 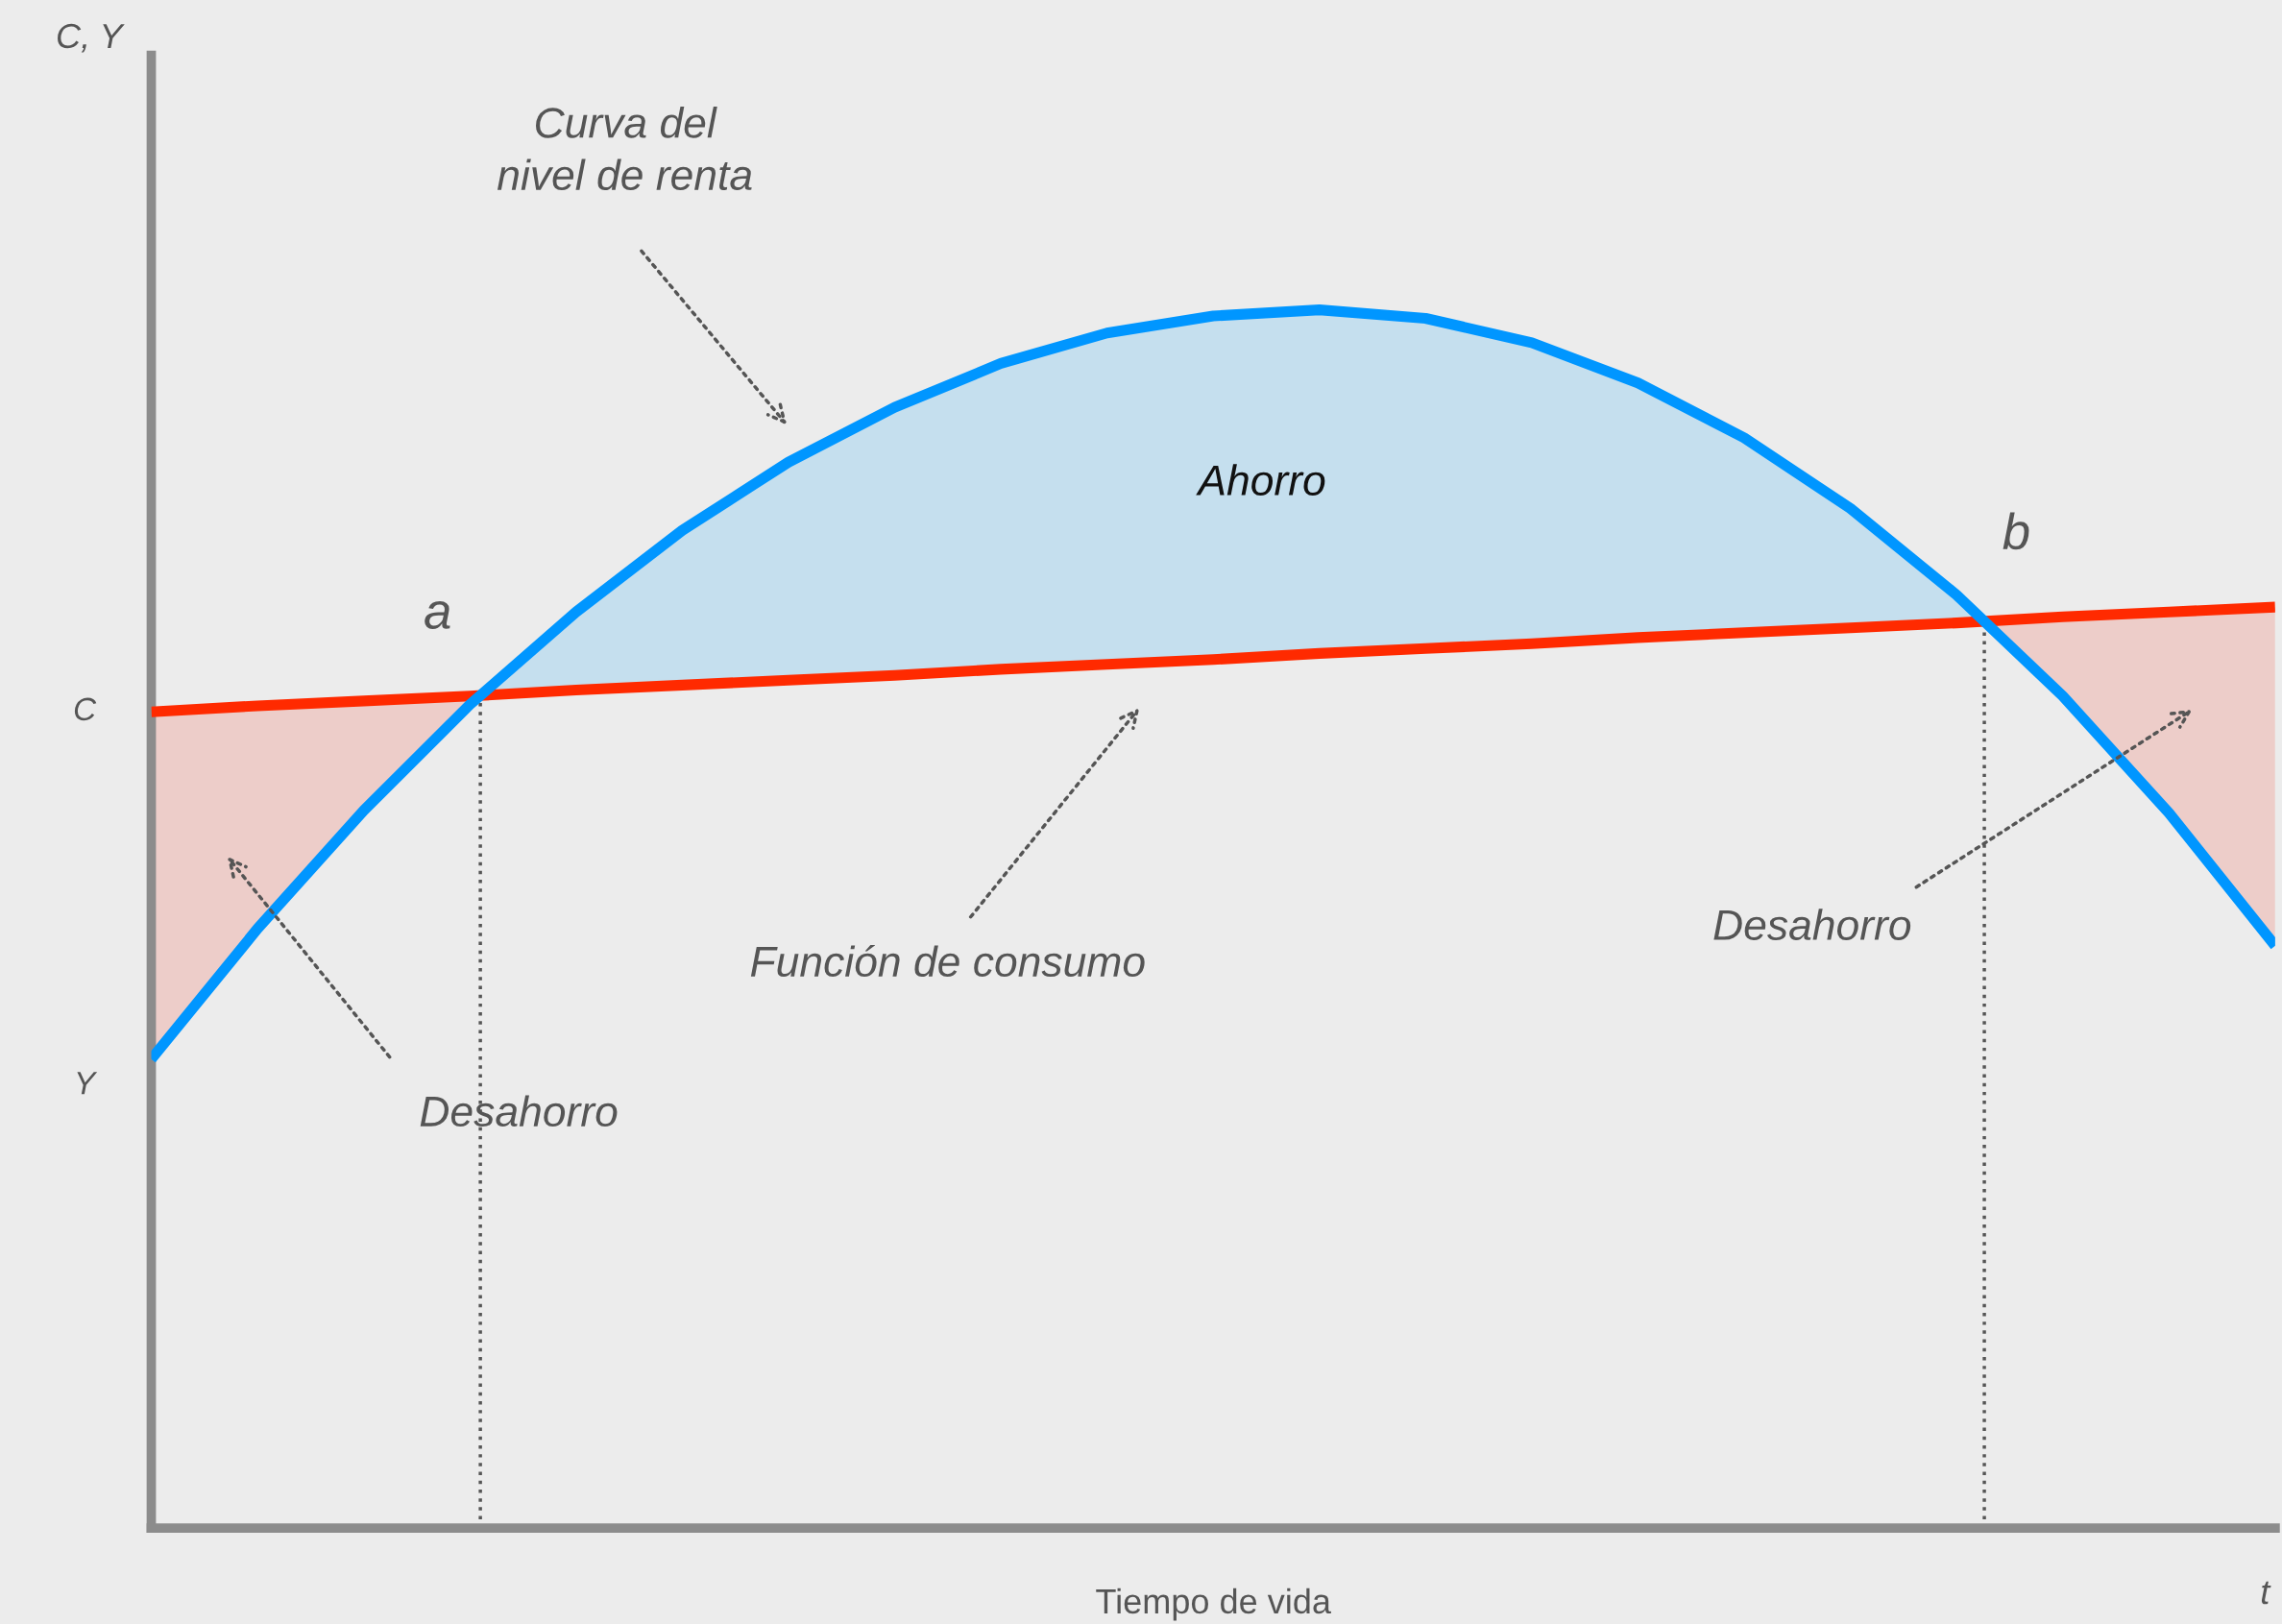 I want to click on text: Curva del nivel de renta, so click(x=624, y=149).